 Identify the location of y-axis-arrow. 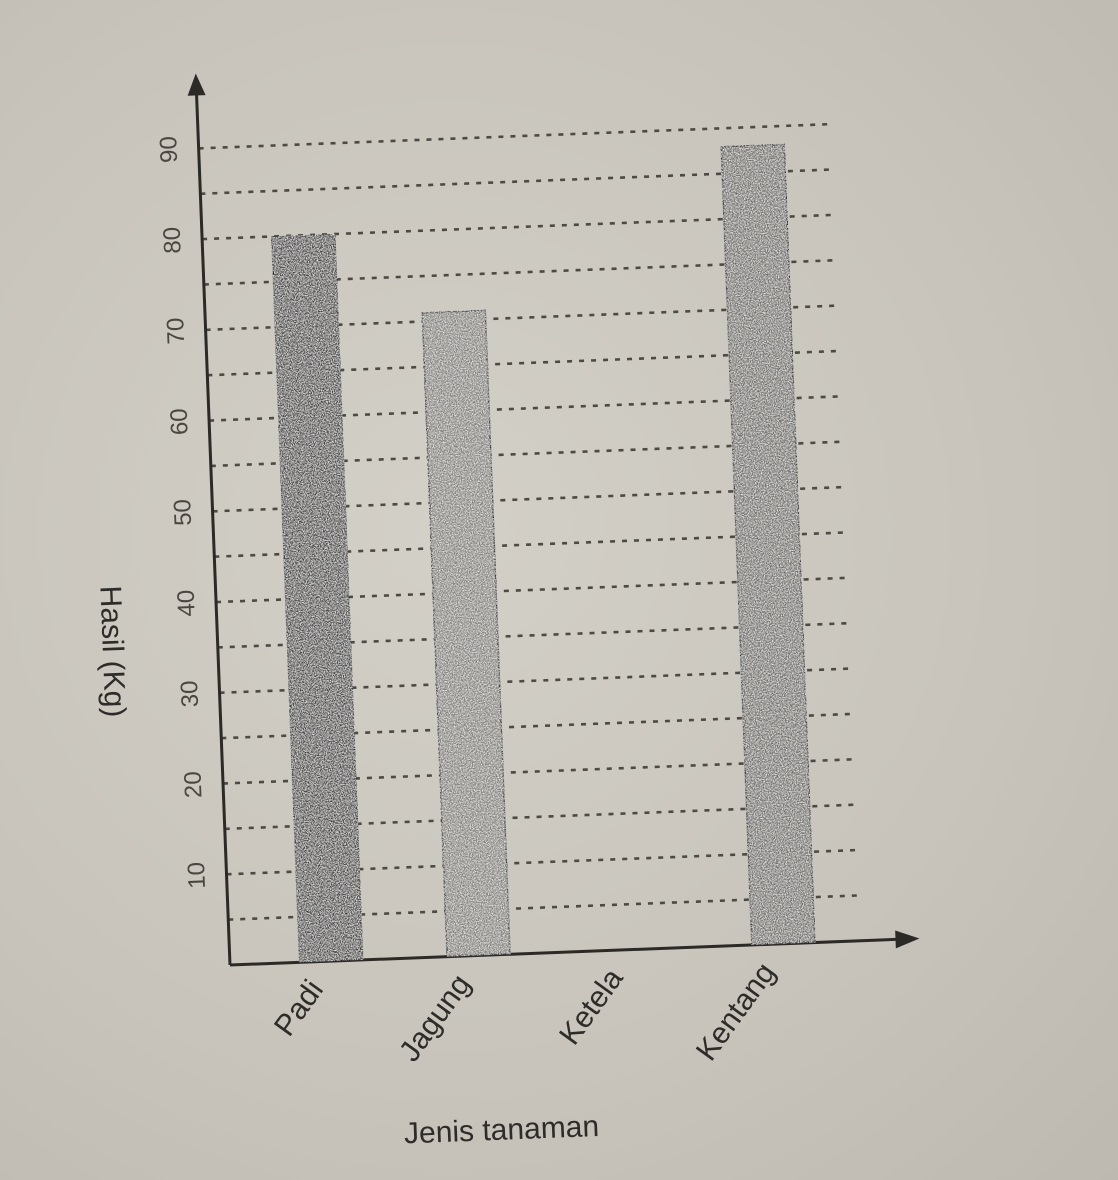
(196, 84).